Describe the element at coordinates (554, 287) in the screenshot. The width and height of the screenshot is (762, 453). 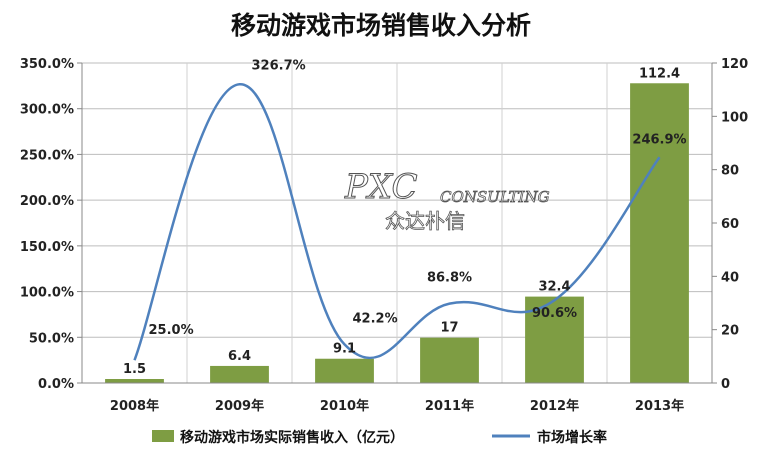
I see `bar-value-label: 32.4` at that location.